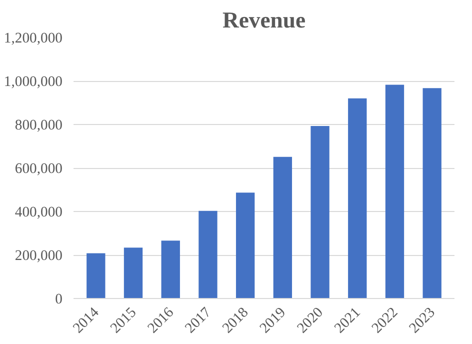 Image resolution: width=472 pixels, height=344 pixels. Describe the element at coordinates (264, 20) in the screenshot. I see `chart-title: Revenue` at that location.